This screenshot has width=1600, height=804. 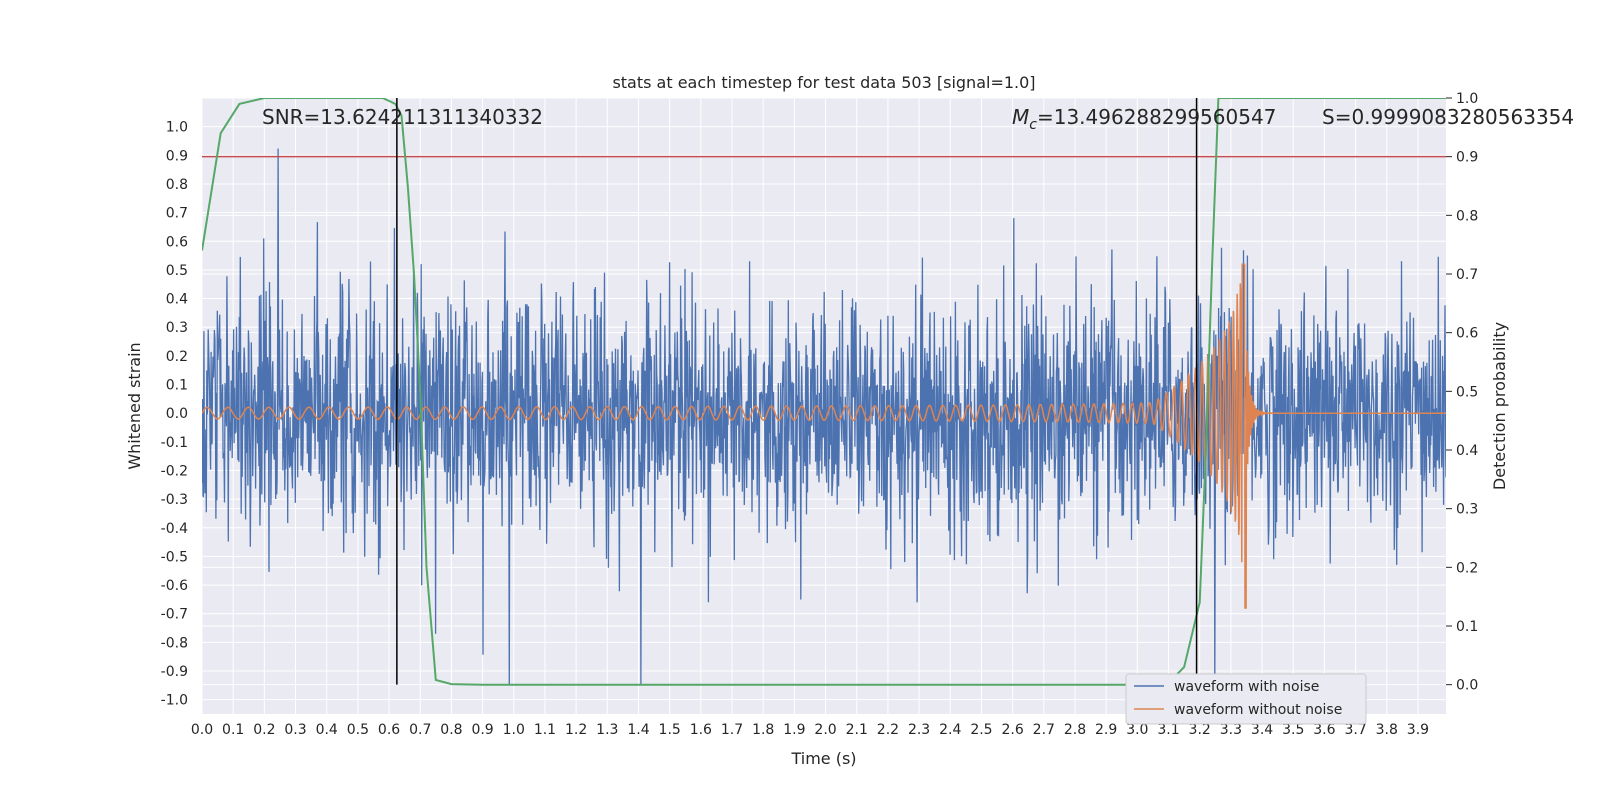 What do you see at coordinates (177, 214) in the screenshot?
I see `y-tick-label: 0.7` at bounding box center [177, 214].